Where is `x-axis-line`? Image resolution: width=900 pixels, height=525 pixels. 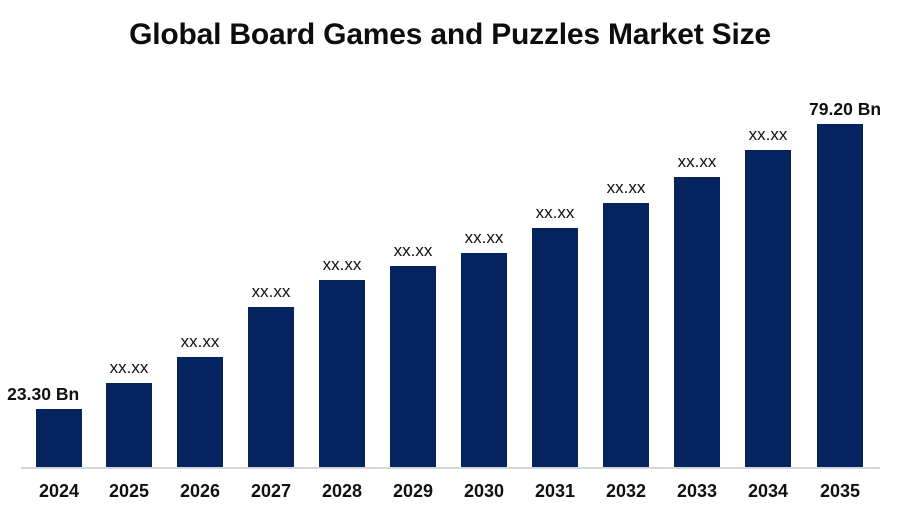
x-axis-line is located at coordinates (450, 468).